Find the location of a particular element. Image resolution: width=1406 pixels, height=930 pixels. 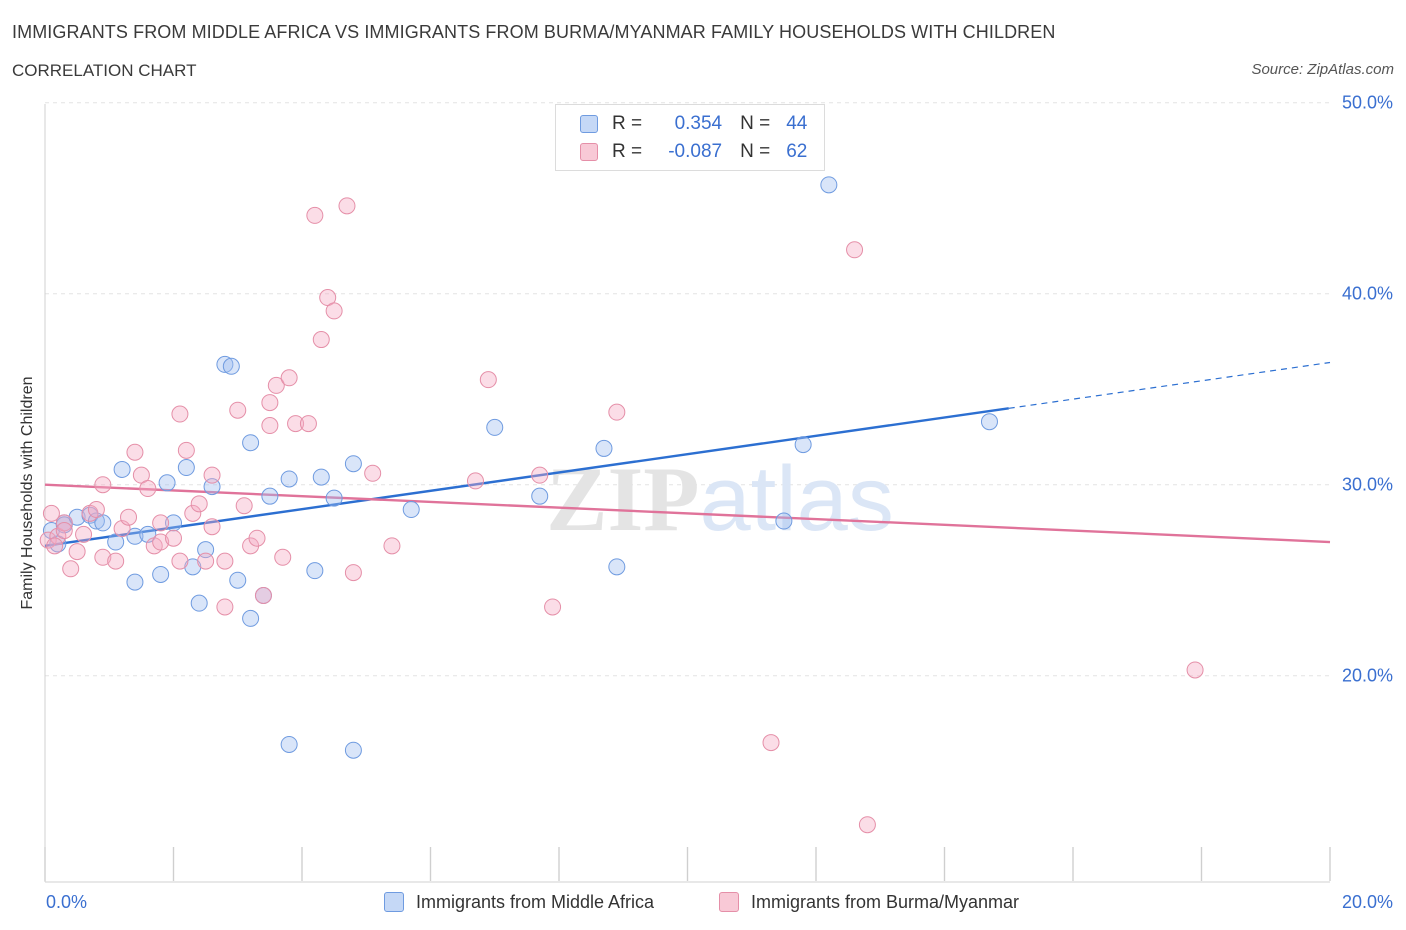

y-tick-label: 50.0% is located at coordinates (1367, 103).